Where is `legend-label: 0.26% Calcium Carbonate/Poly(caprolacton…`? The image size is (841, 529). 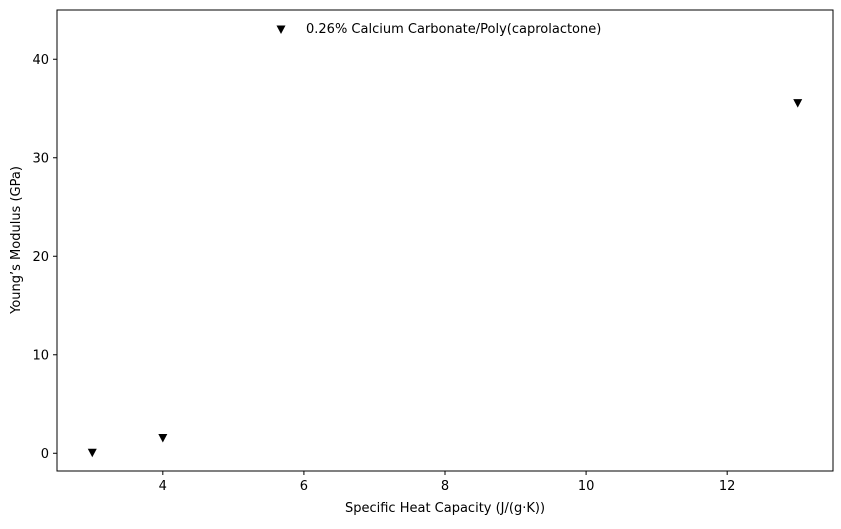
legend-label: 0.26% Calcium Carbonate/Poly(caprolacton… is located at coordinates (453, 29).